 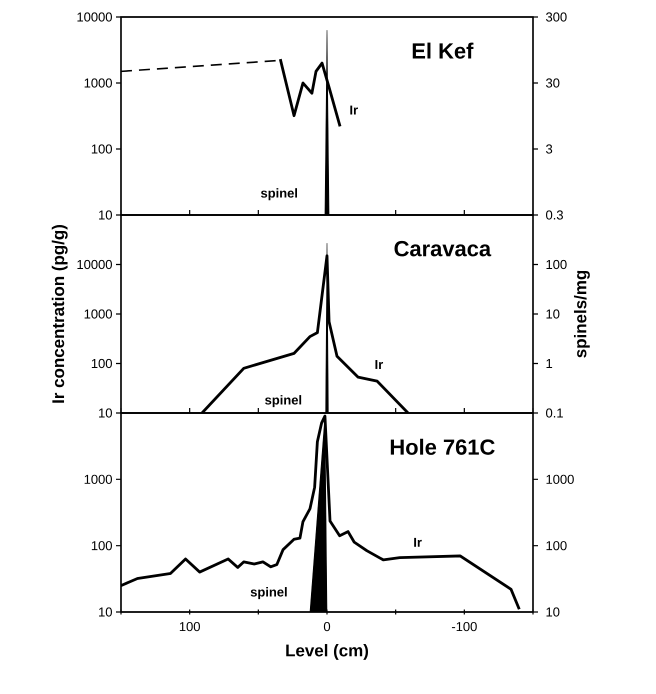 I want to click on text: Caravaca, so click(x=443, y=248).